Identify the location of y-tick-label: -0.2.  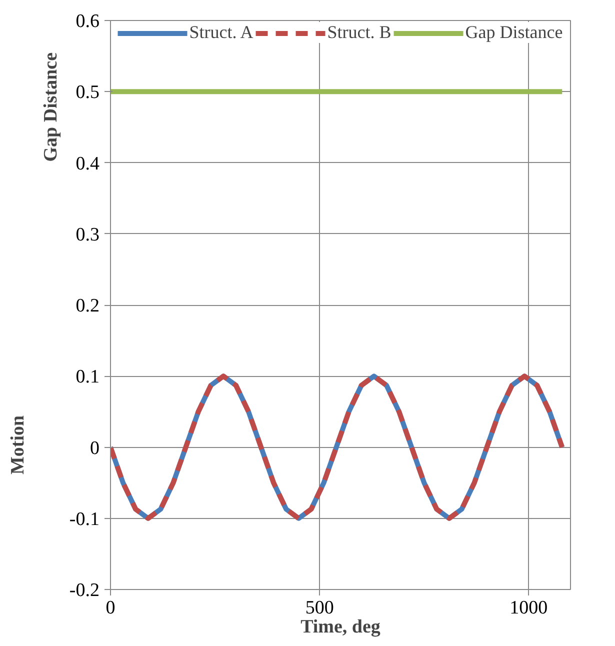
(84, 590).